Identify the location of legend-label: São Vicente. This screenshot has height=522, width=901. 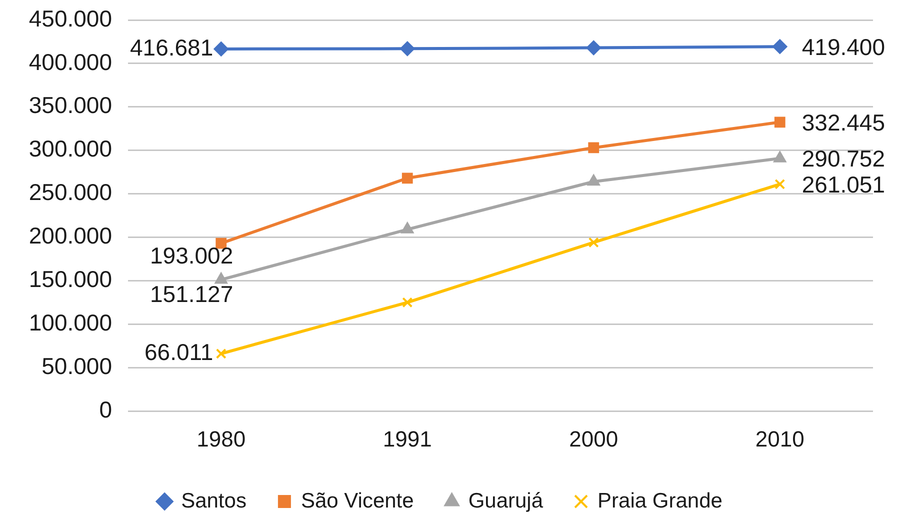
(357, 500).